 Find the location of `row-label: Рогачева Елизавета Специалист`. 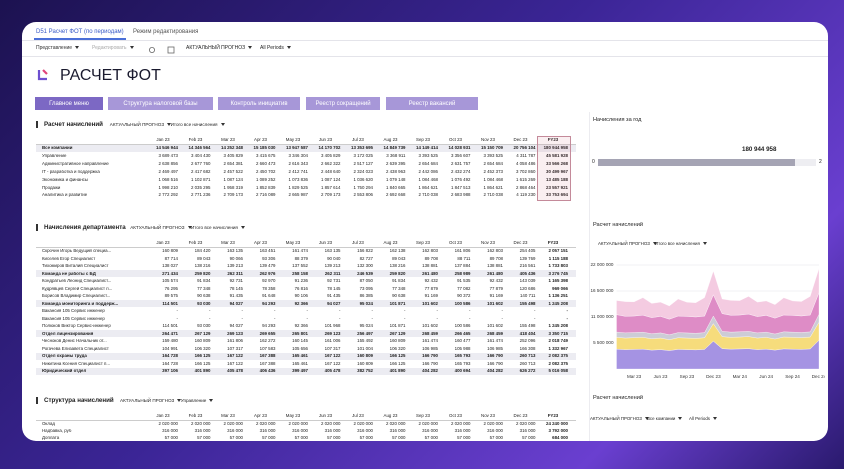

row-label: Рогачева Елизавета Специалист is located at coordinates (75, 348).